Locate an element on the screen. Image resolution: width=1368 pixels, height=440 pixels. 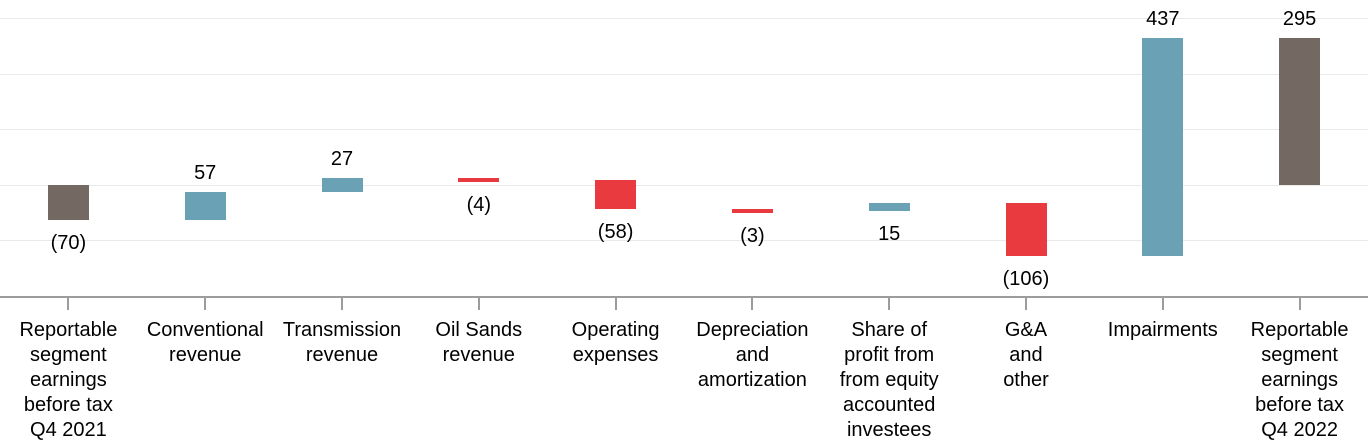
bar-value-label-0: (70) is located at coordinates (68, 243).